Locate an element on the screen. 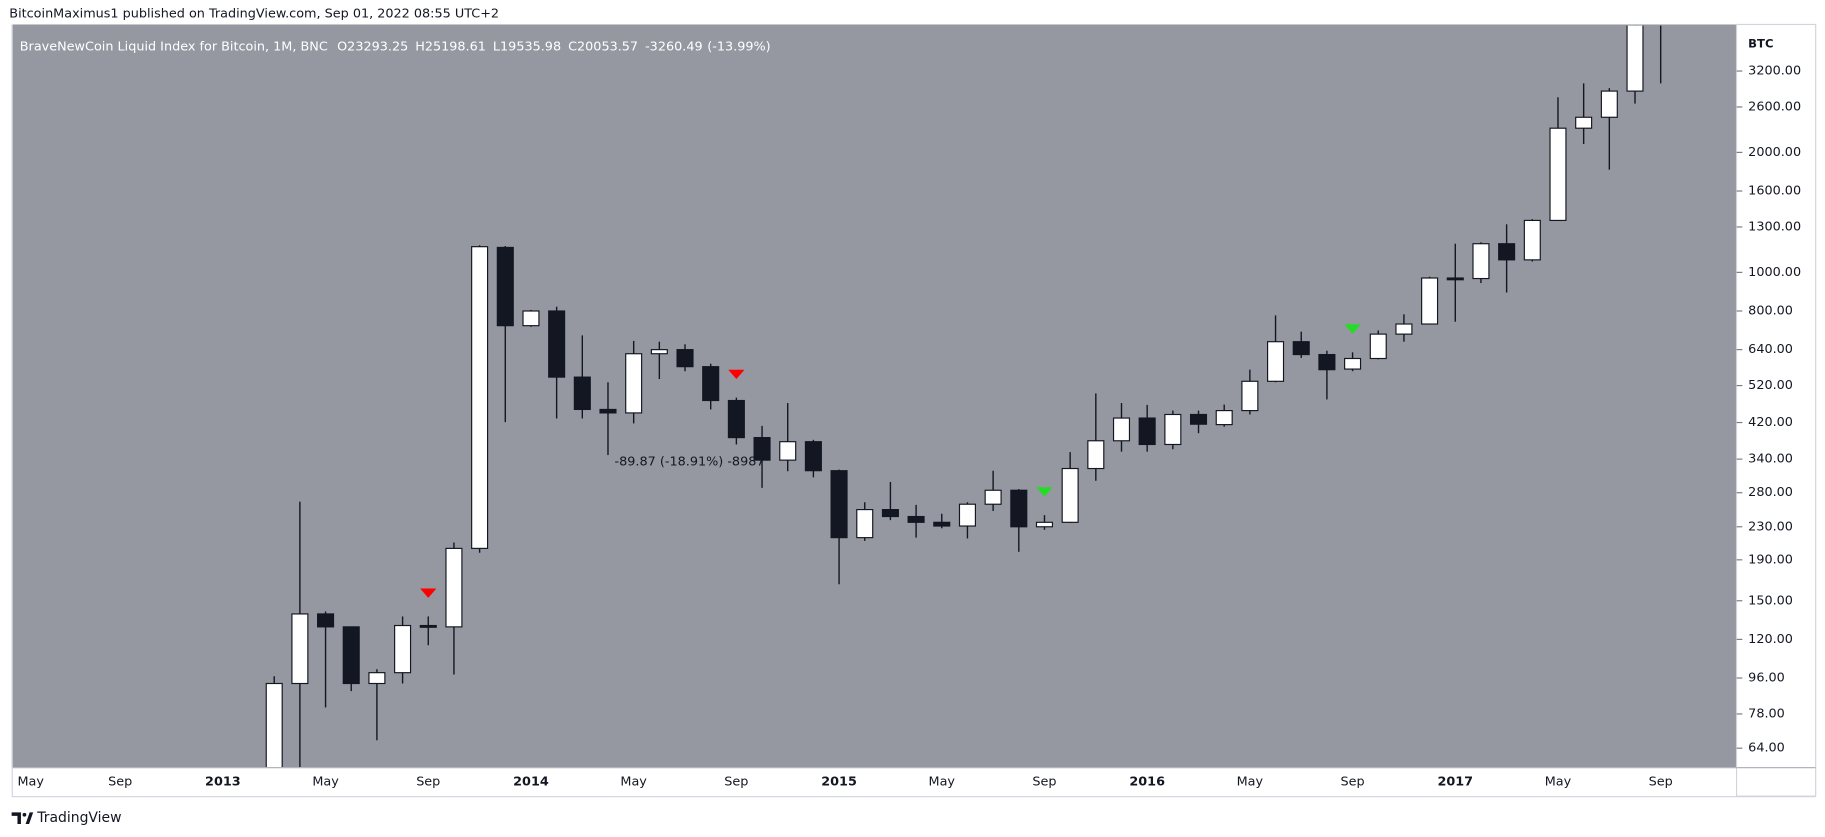  y-tick-label: 1000.00 is located at coordinates (1774, 272).